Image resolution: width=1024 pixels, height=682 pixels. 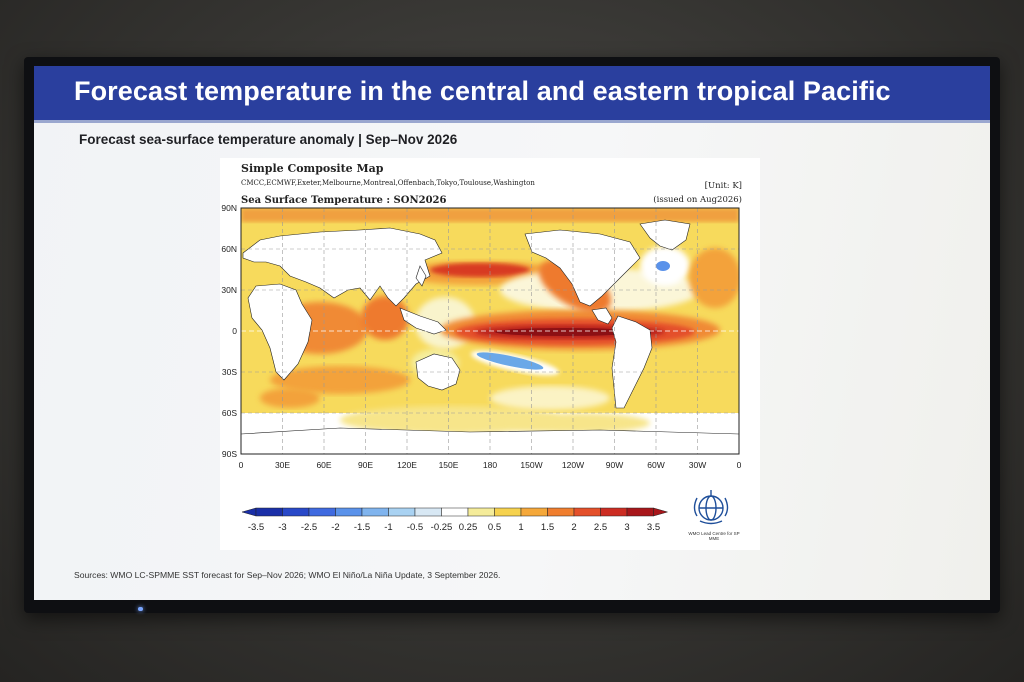 I want to click on latitude-axis: 90N 60N 30N 0 30S 60S 90S, so click(x=229, y=331).